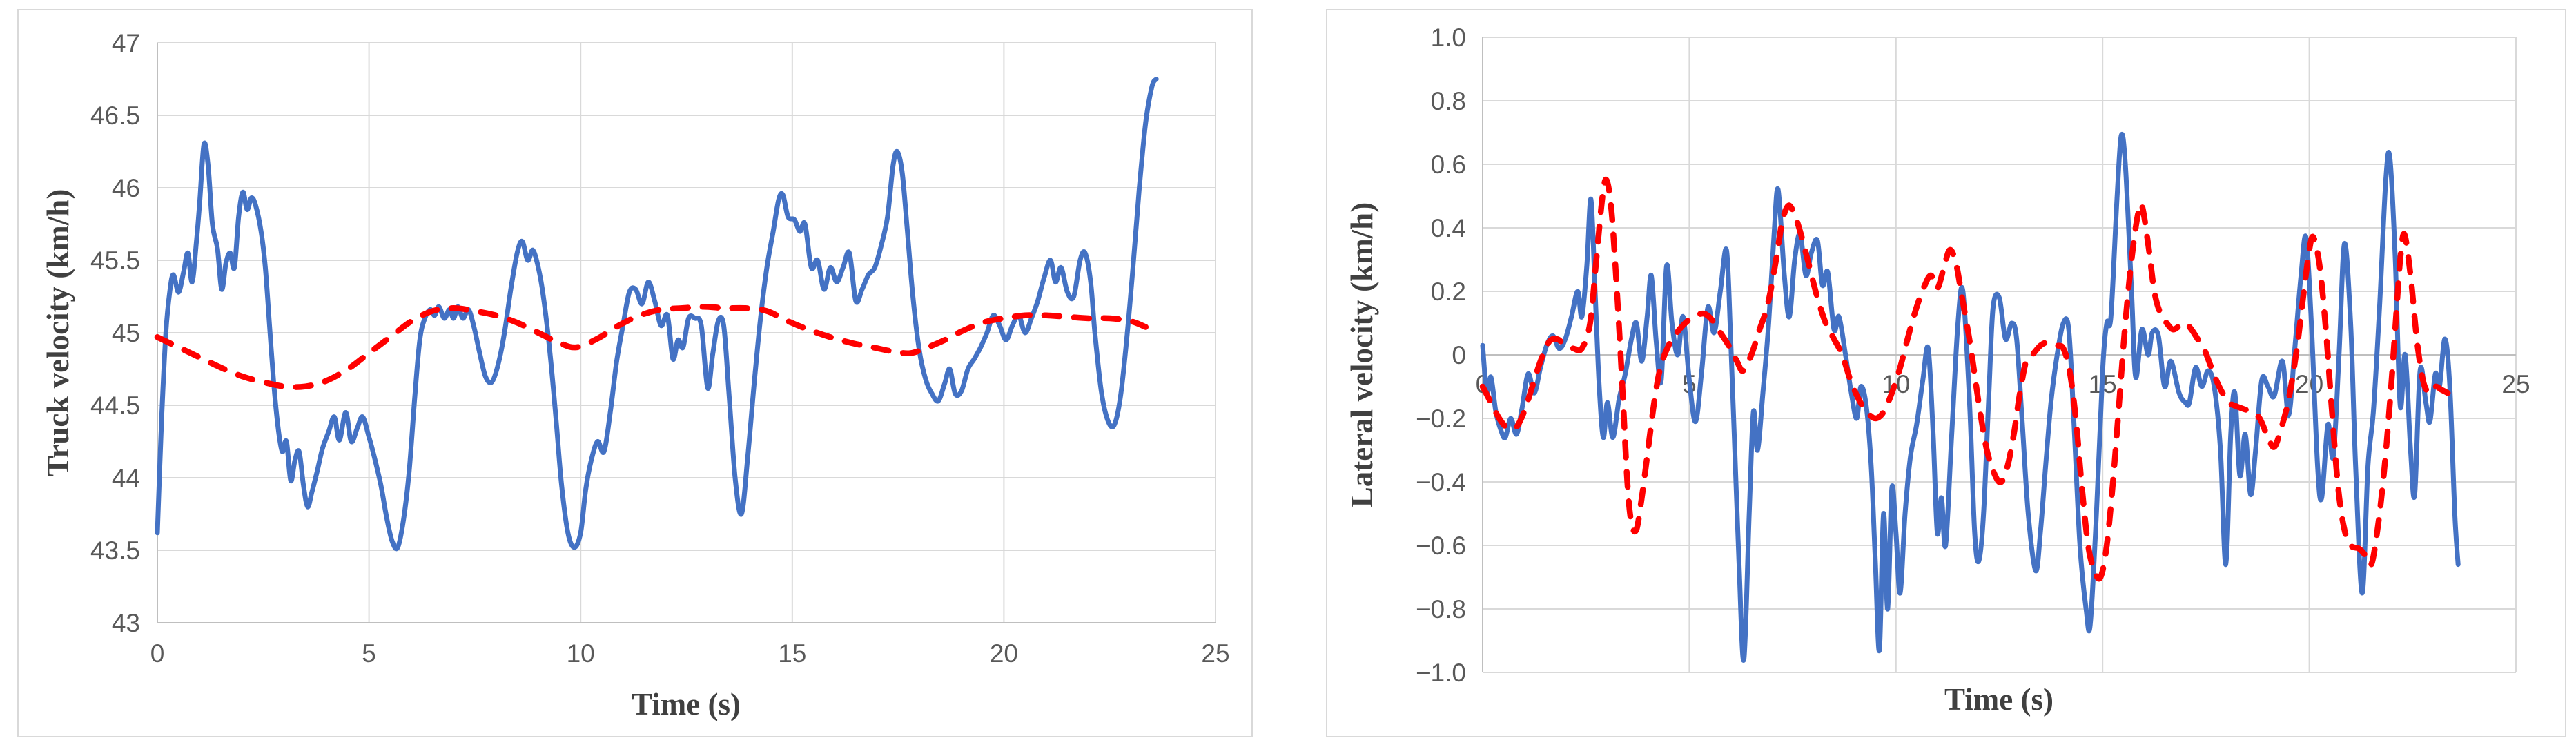 The image size is (2576, 756). Describe the element at coordinates (115, 550) in the screenshot. I see `y-tick-label: 43.5` at that location.